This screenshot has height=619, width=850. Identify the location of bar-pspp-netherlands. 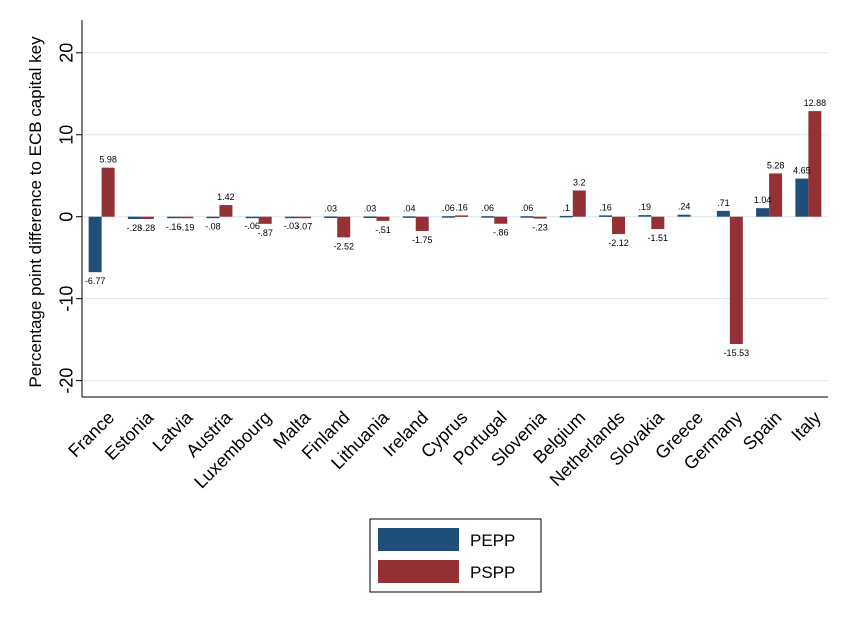
(619, 225).